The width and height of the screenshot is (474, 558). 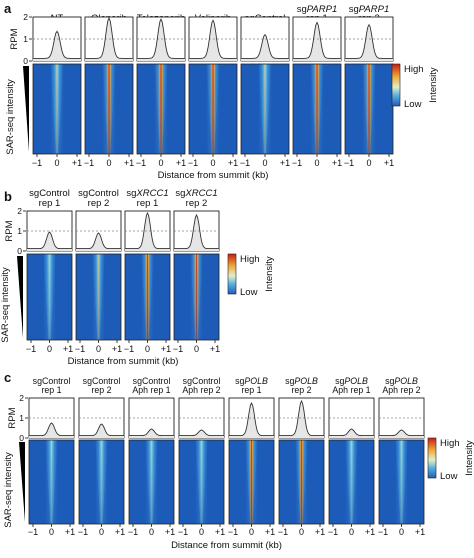 What do you see at coordinates (99, 203) in the screenshot?
I see `sample-label-line2: rep 2` at bounding box center [99, 203].